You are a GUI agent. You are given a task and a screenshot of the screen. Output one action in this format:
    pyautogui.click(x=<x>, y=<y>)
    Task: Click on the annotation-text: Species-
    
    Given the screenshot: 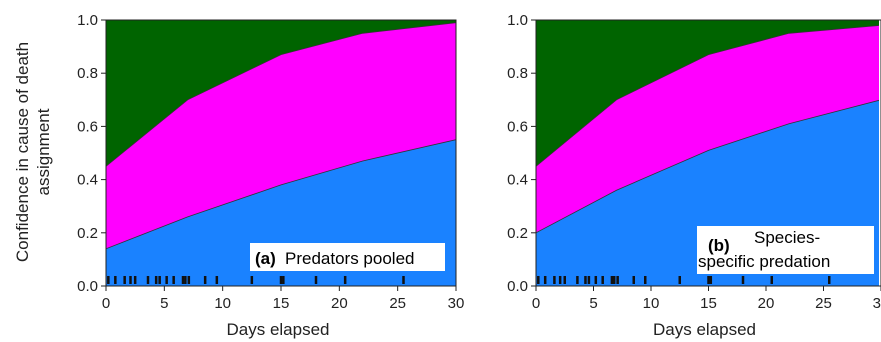 What is the action you would take?
    pyautogui.click(x=787, y=237)
    